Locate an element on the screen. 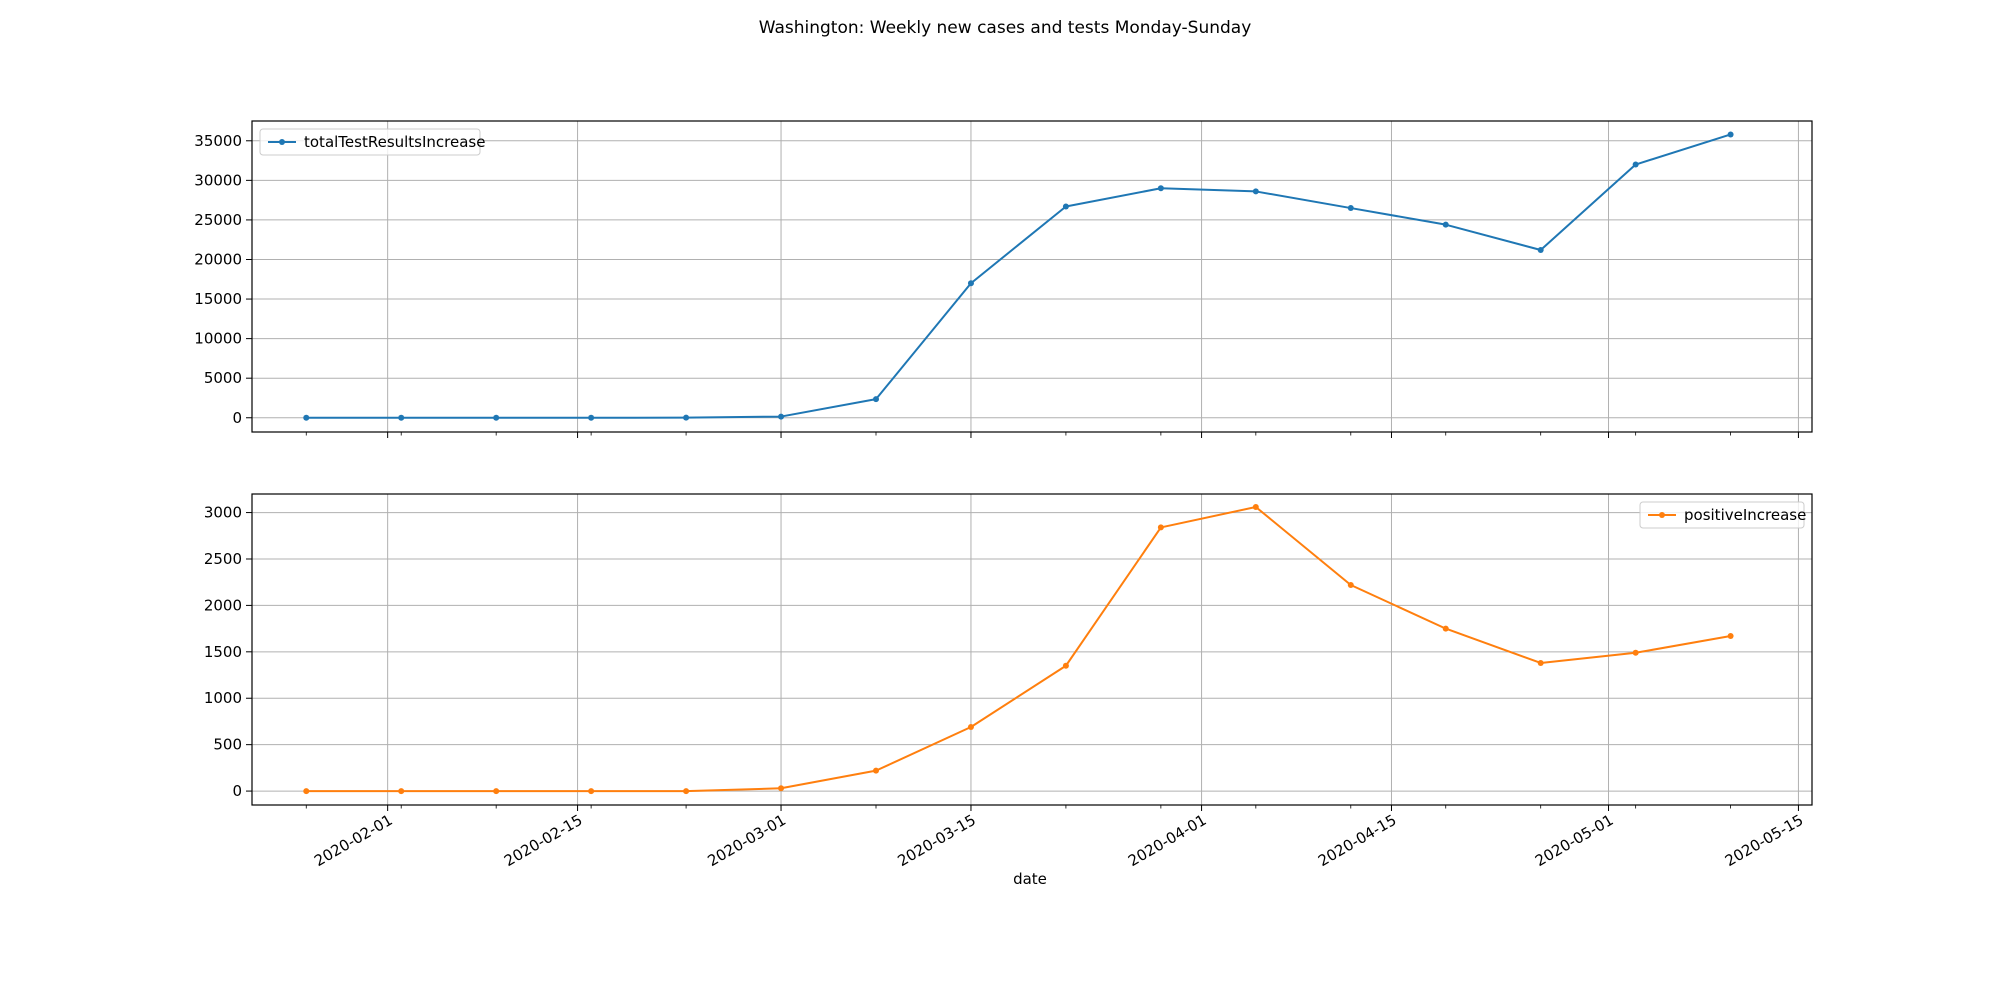 This screenshot has height=1005, width=2000. legend: totalTestResultsIncrease is located at coordinates (372, 142).